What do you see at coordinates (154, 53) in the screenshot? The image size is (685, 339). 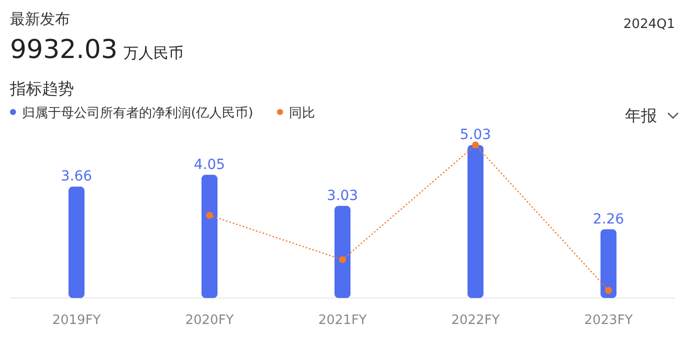 I see `text: 万人民币` at bounding box center [154, 53].